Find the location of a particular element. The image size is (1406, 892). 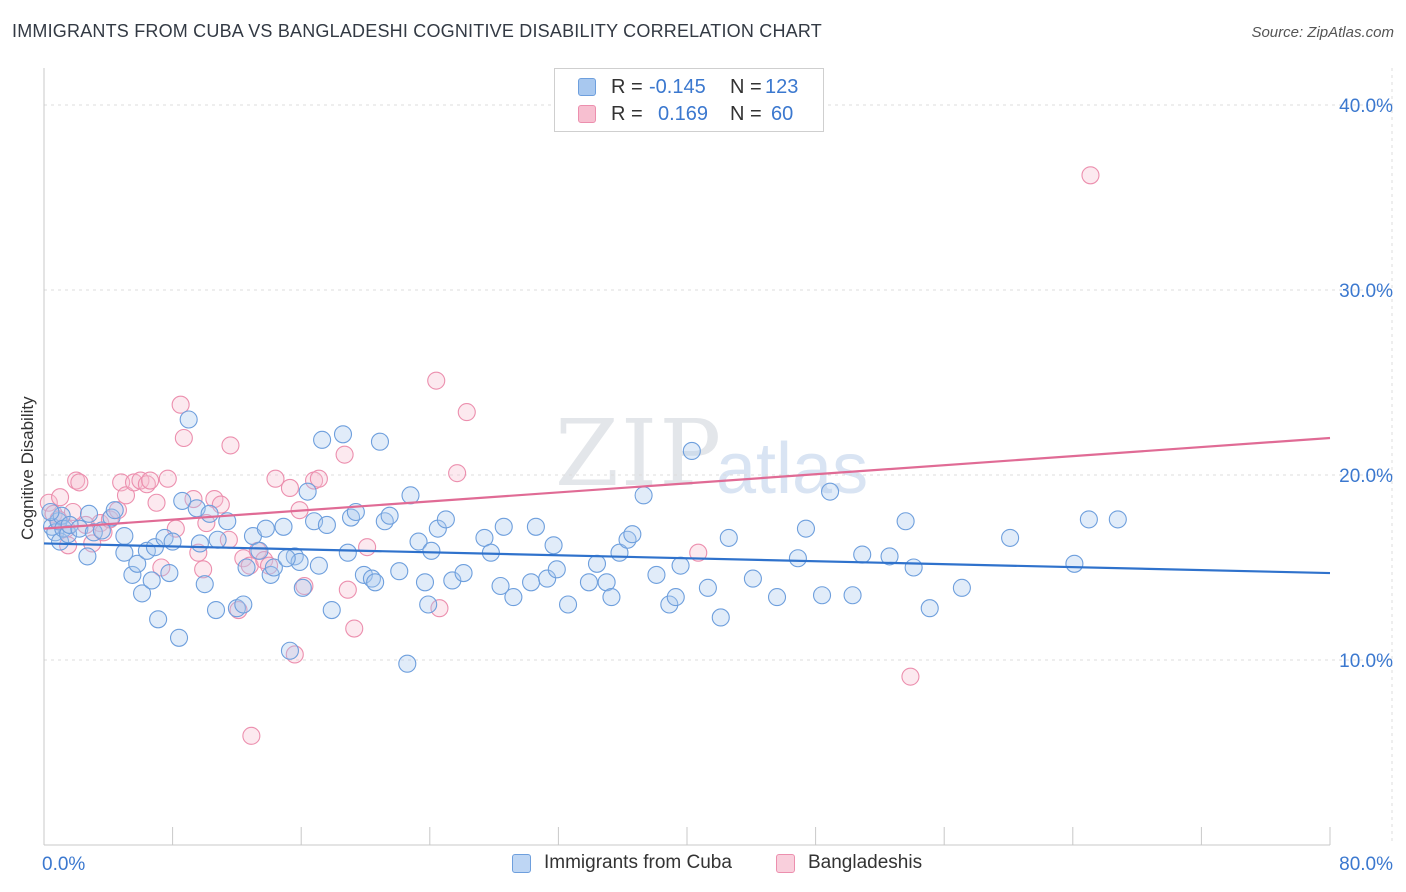

cuba-trend-line is located at coordinates (687, 558).